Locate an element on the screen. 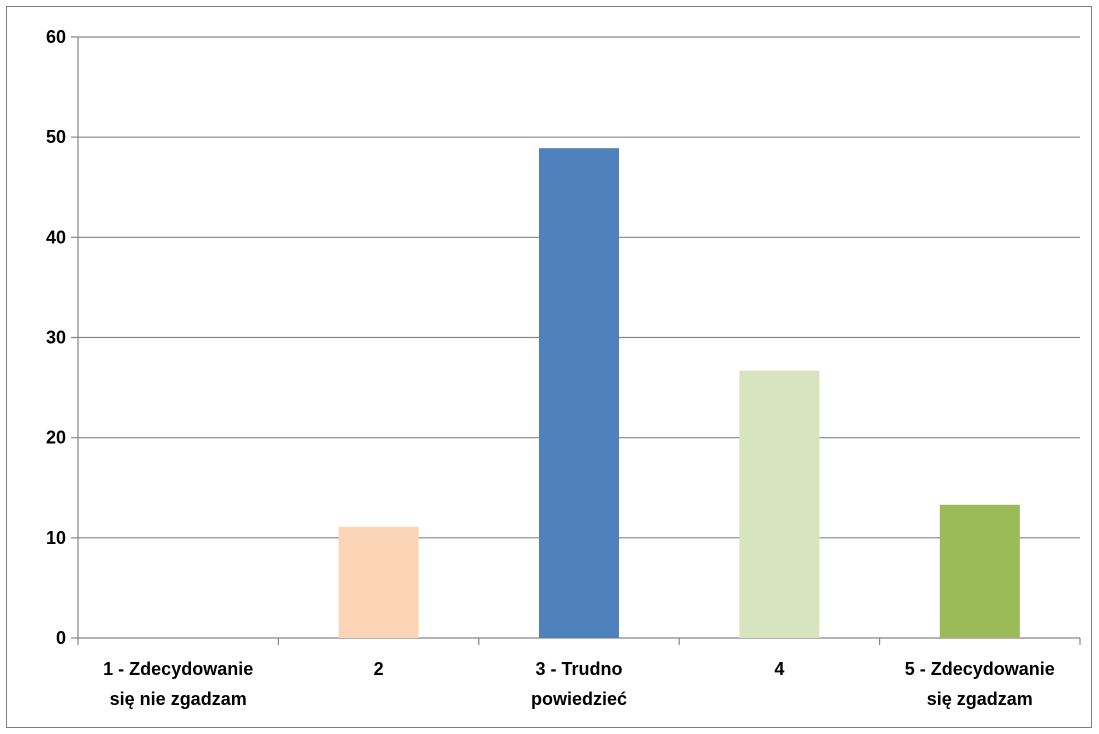  x-category-label: 3 - Trudno powiedzieć is located at coordinates (579, 684).